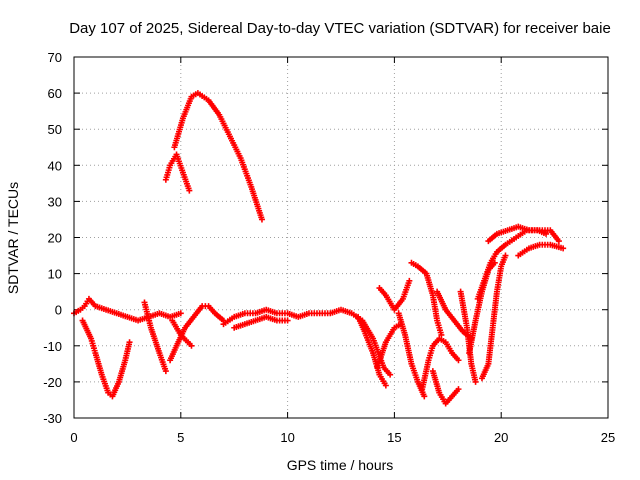  Describe the element at coordinates (55, 274) in the screenshot. I see `y-tick-label: 10` at that location.